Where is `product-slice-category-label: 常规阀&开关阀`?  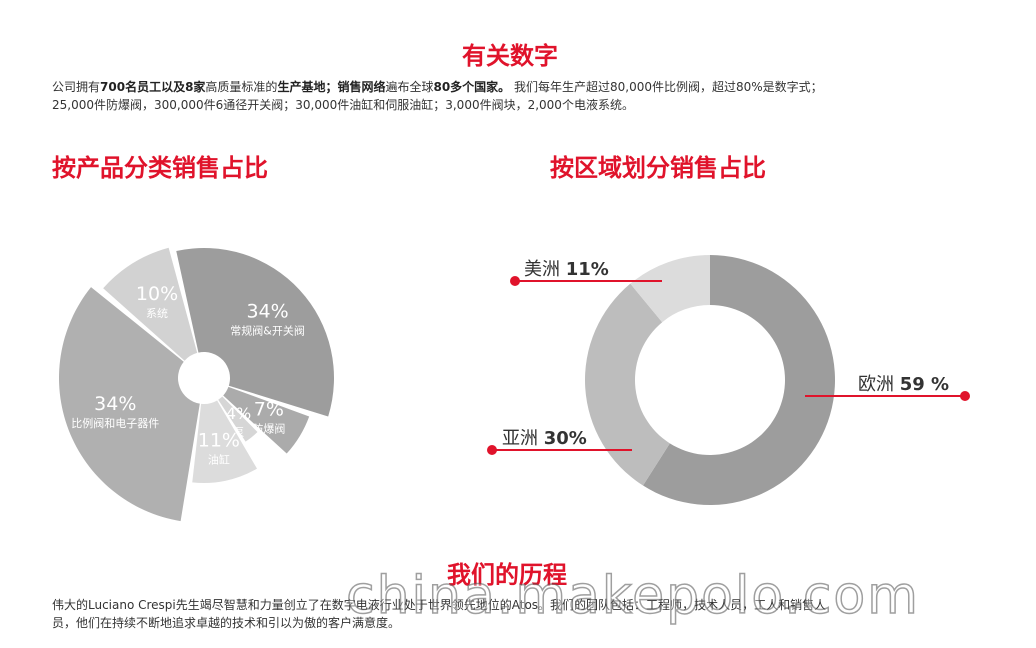
product-slice-category-label: 常规阀&开关阀 is located at coordinates (267, 331).